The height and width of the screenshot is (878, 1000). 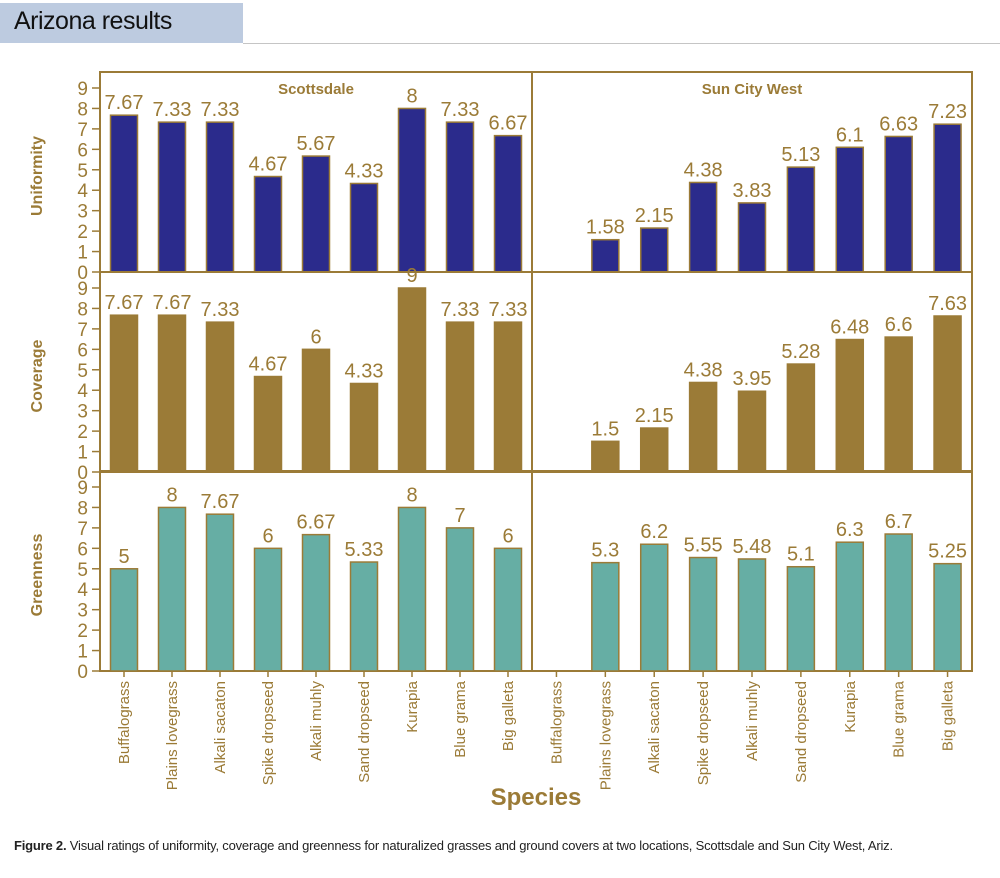 What do you see at coordinates (82, 453) in the screenshot?
I see `y-tick-label: 1` at bounding box center [82, 453].